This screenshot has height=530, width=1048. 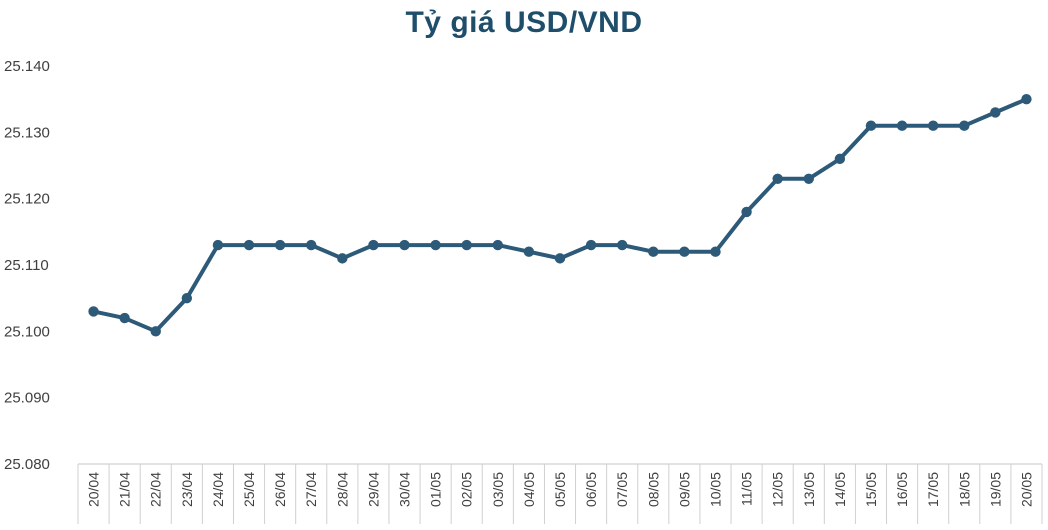 I want to click on x-tick-label: 18/05, so click(x=964, y=489).